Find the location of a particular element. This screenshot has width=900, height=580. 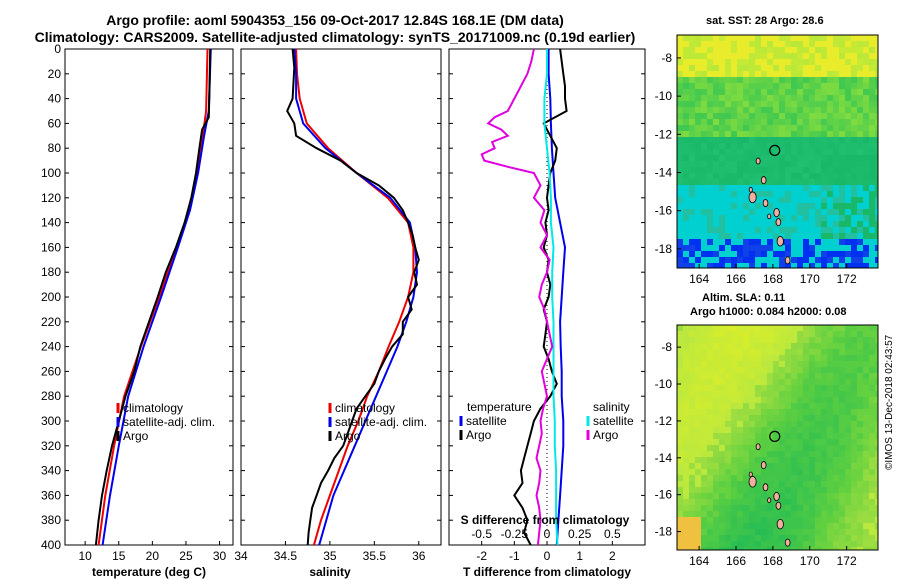

sst-map-island is located at coordinates (776, 213).